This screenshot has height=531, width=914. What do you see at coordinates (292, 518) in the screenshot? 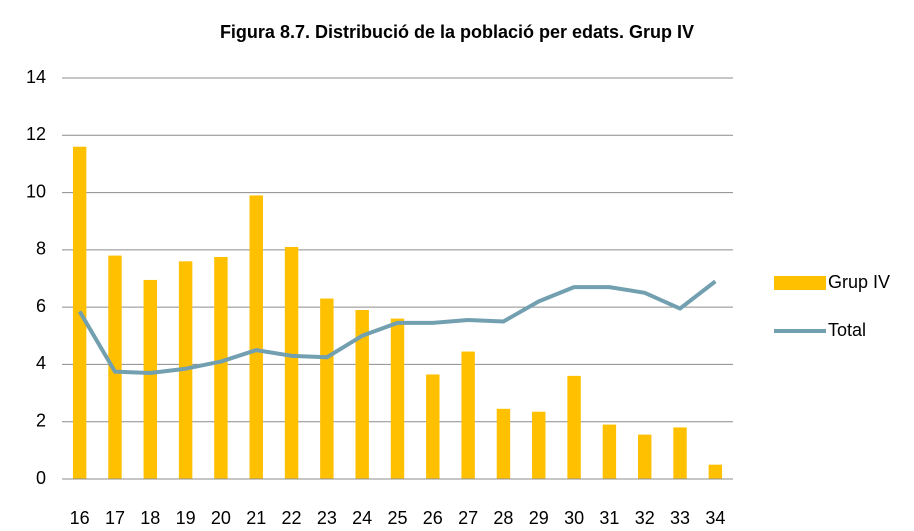
I see `x-tick-label: 22` at bounding box center [292, 518].